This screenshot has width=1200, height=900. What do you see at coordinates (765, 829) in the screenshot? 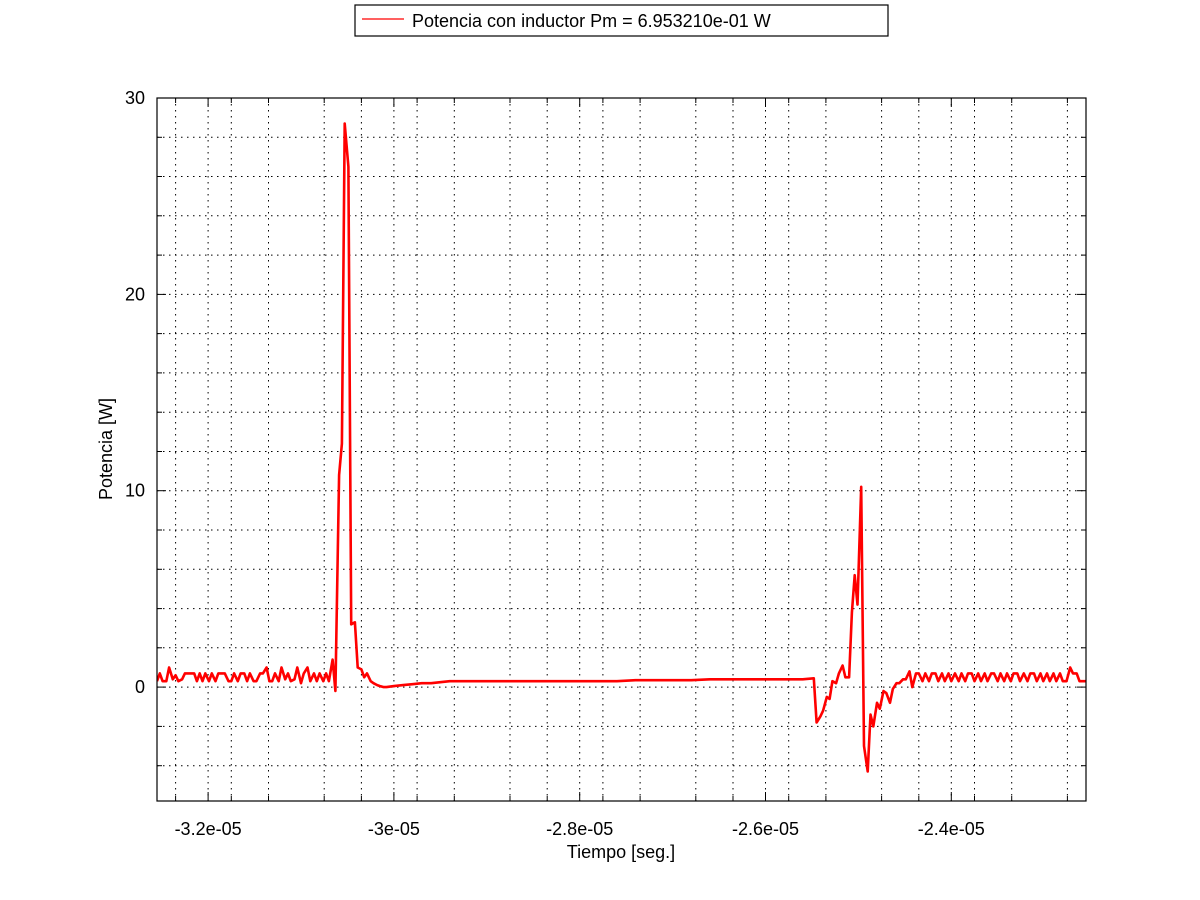
I see `x-tick-label: -2.6e-05` at bounding box center [765, 829].